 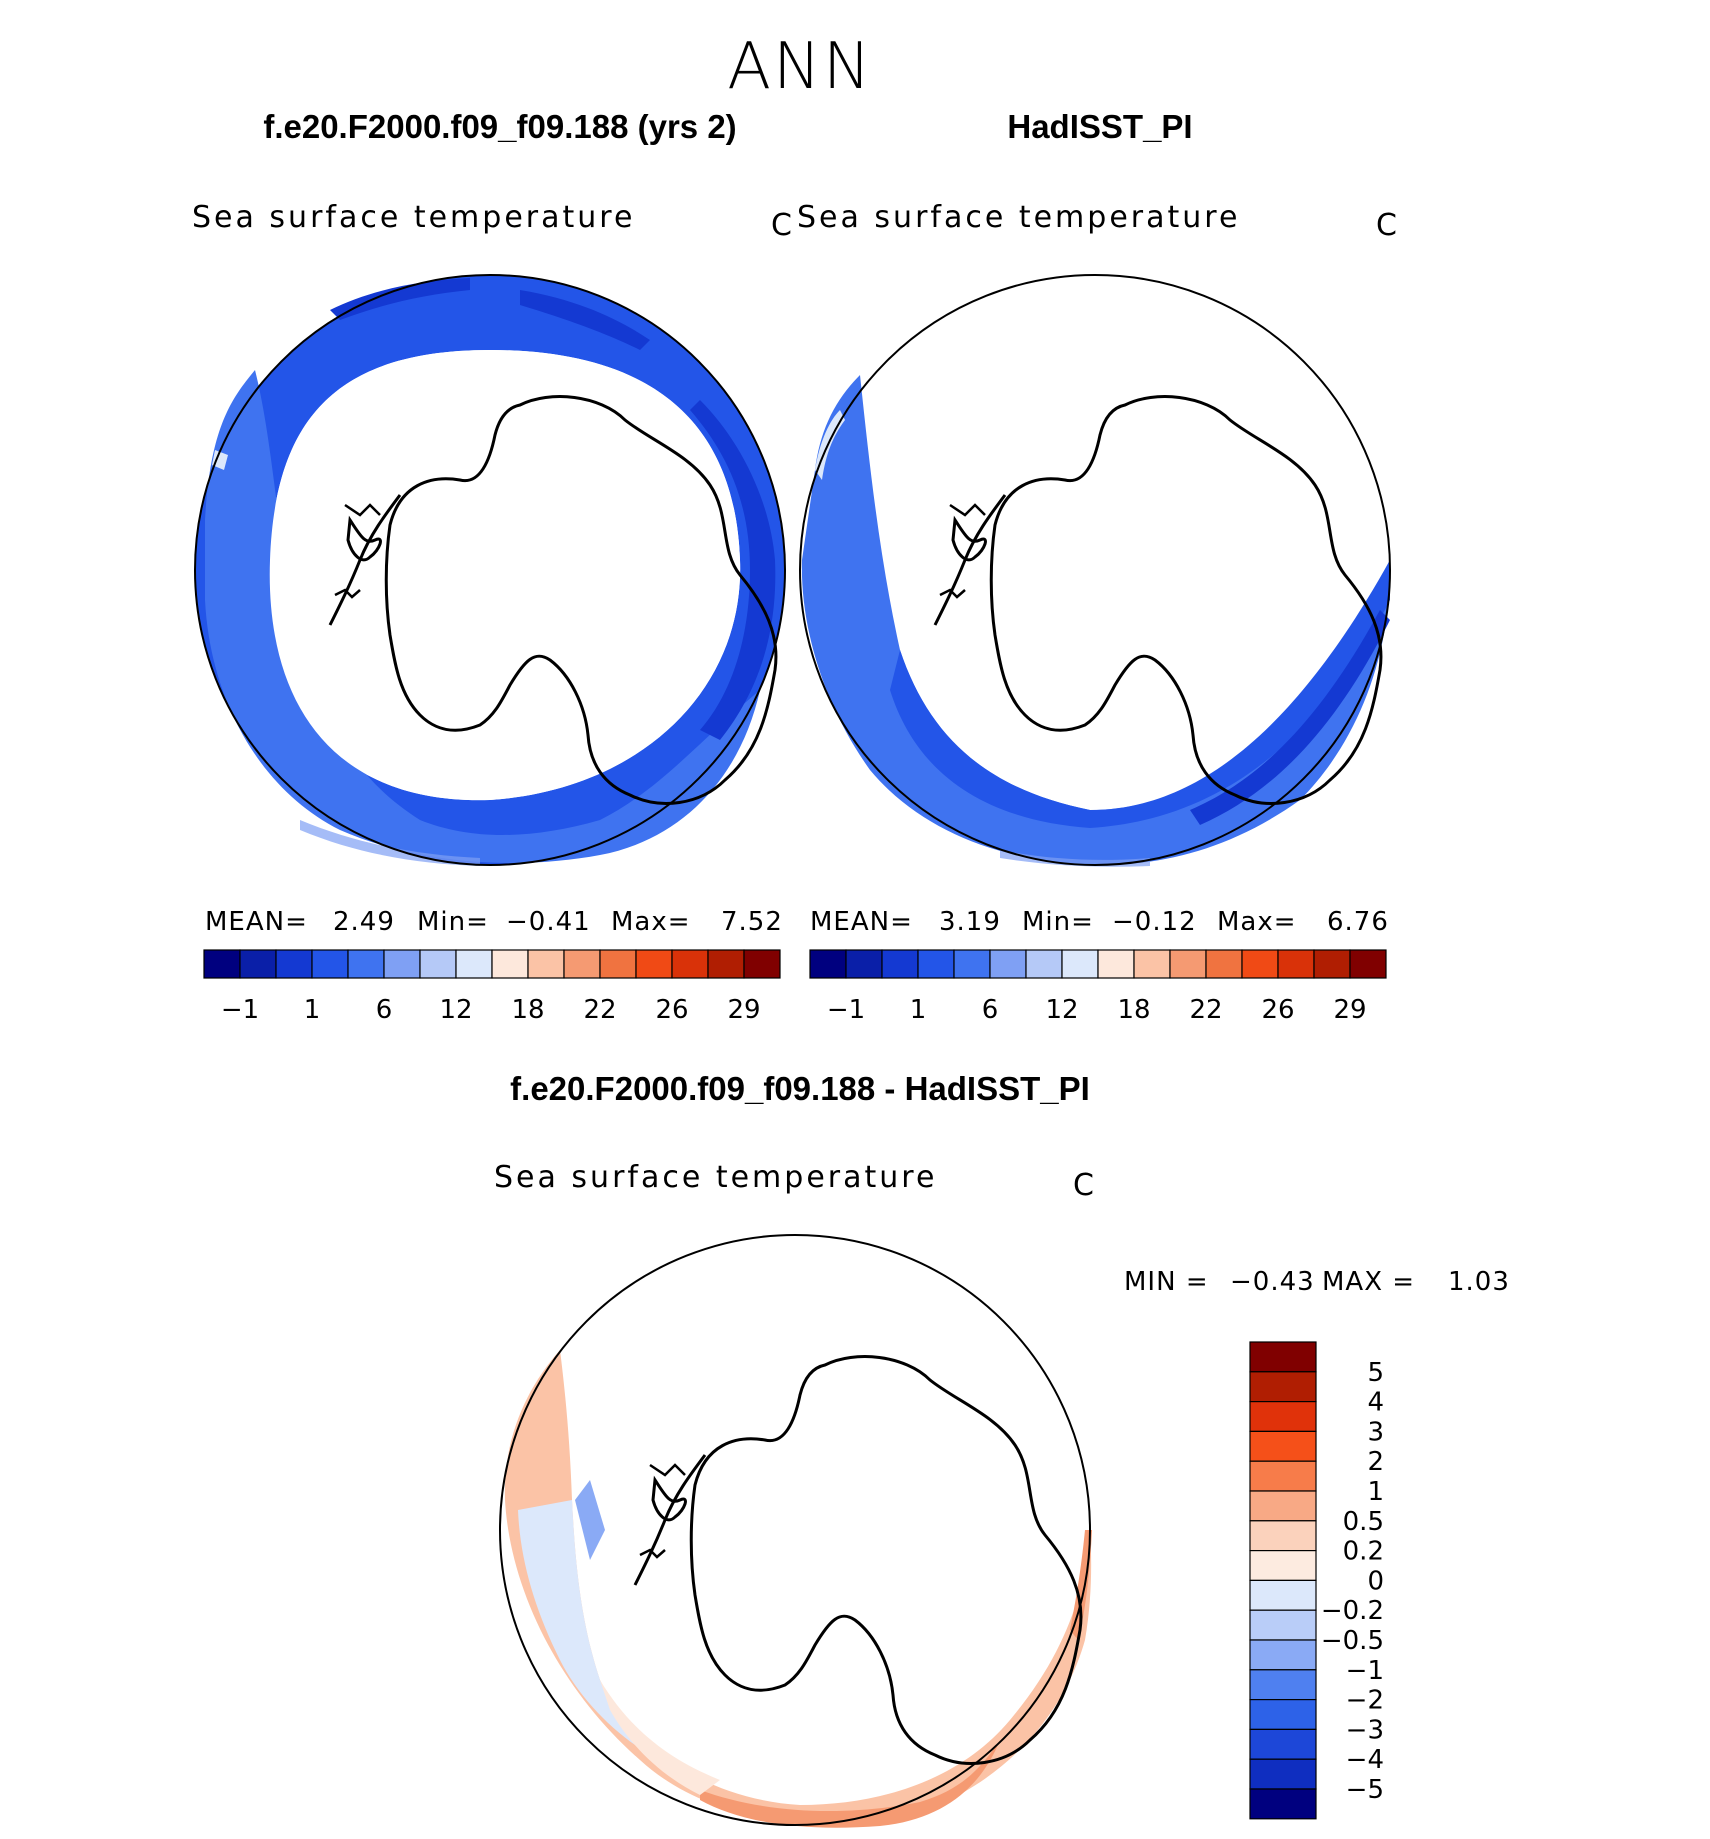 What do you see at coordinates (1365, 1671) in the screenshot?
I see `diff-colorbar-tick-label: −1` at bounding box center [1365, 1671].